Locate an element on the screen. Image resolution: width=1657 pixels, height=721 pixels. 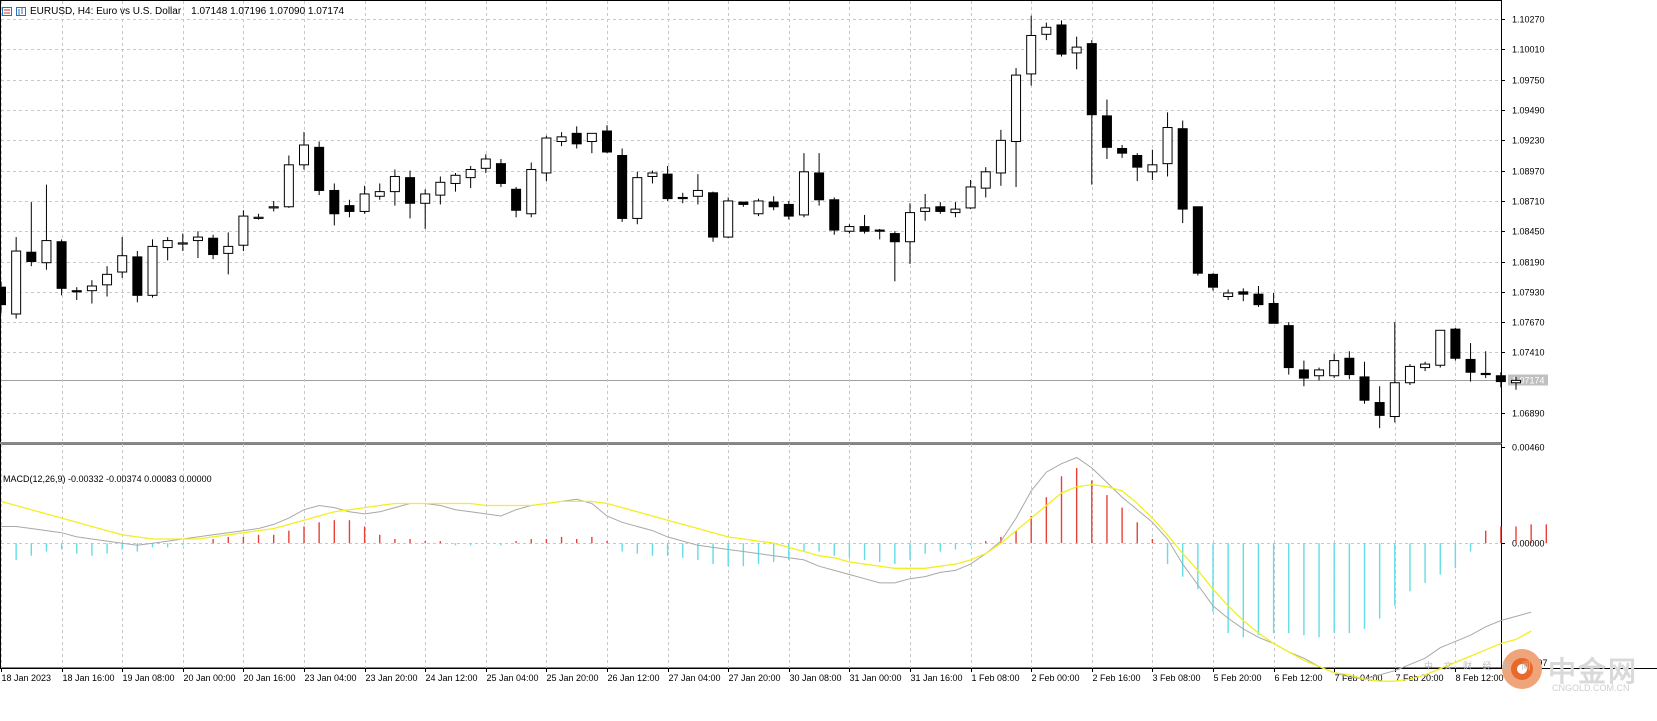
time-axis-label: 27 Jan 20:00 is located at coordinates (755, 678).